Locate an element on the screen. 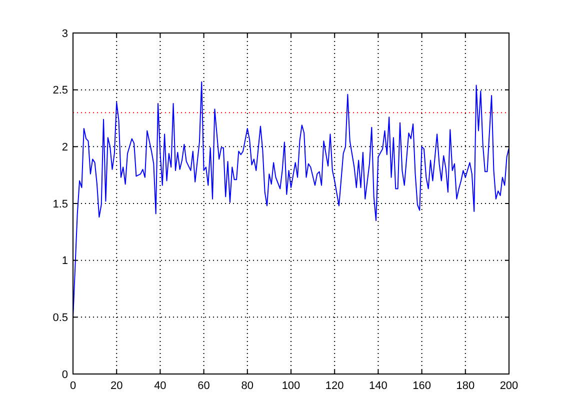 The image size is (561, 420). x-tick-label: 180 is located at coordinates (465, 386).